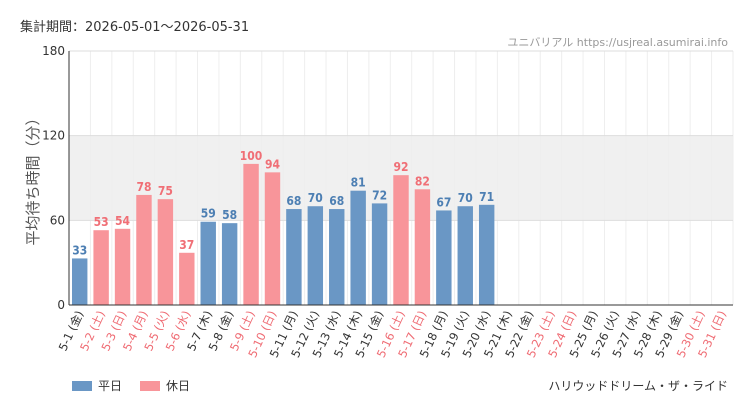  What do you see at coordinates (208, 214) in the screenshot?
I see `bar-value-label: 59` at bounding box center [208, 214].